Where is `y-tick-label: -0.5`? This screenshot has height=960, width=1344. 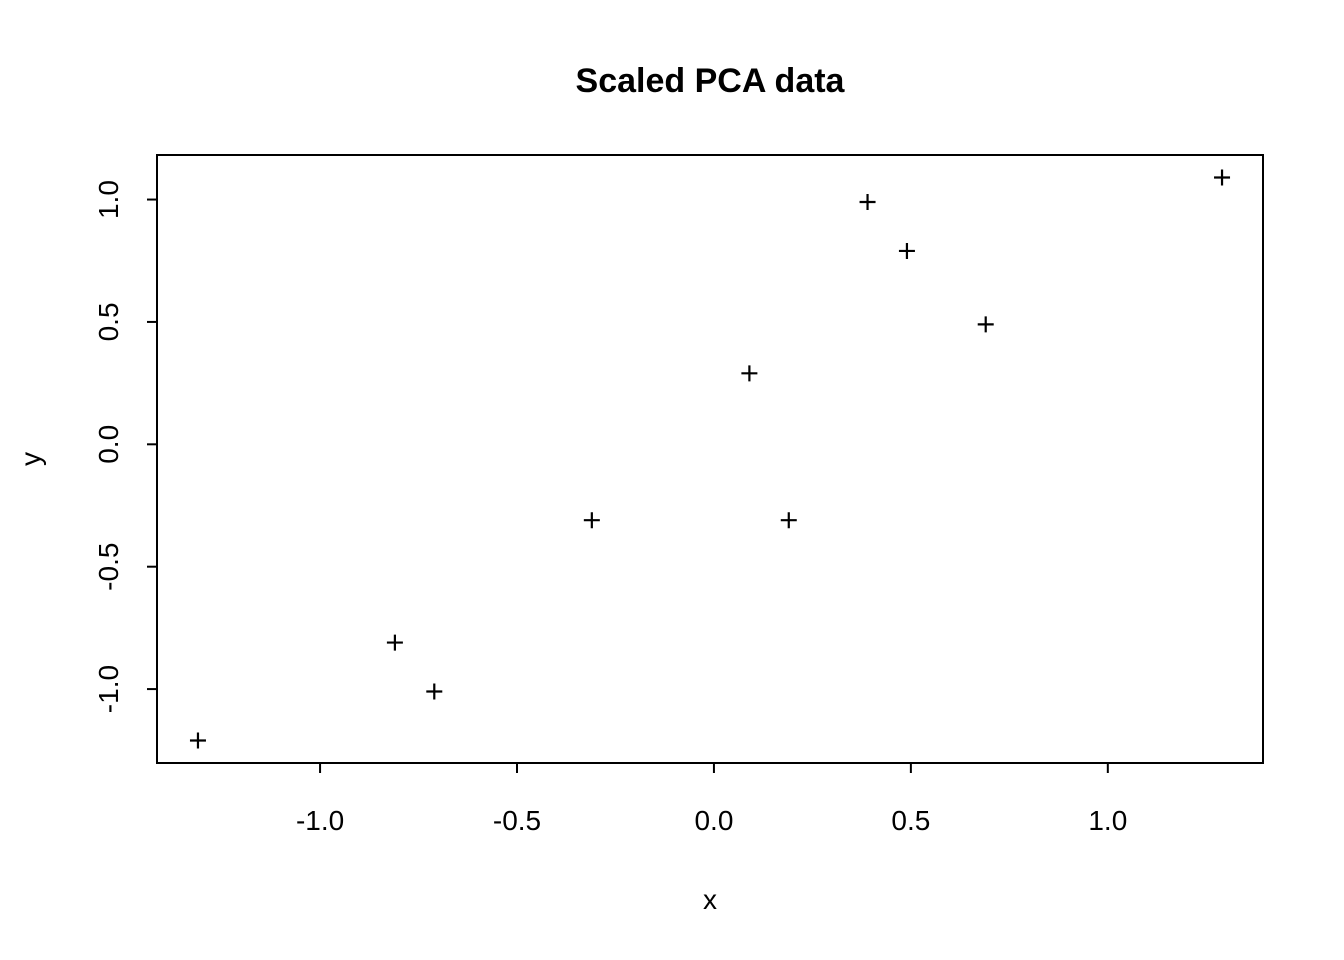 y-tick-label: -0.5 is located at coordinates (108, 567).